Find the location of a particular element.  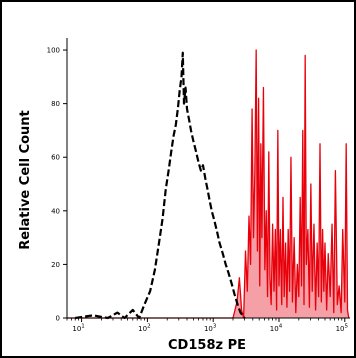

y-tick-label: 20 is located at coordinates (55, 265).